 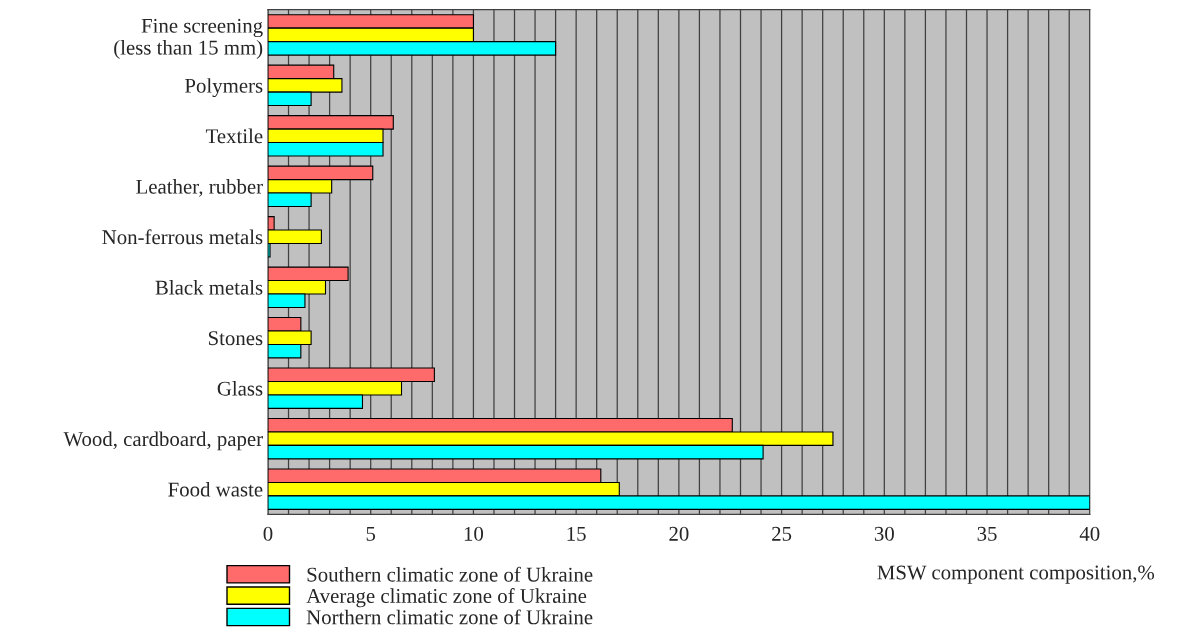 I want to click on x-axis-title: MSW component composition,%, so click(x=1016, y=574).